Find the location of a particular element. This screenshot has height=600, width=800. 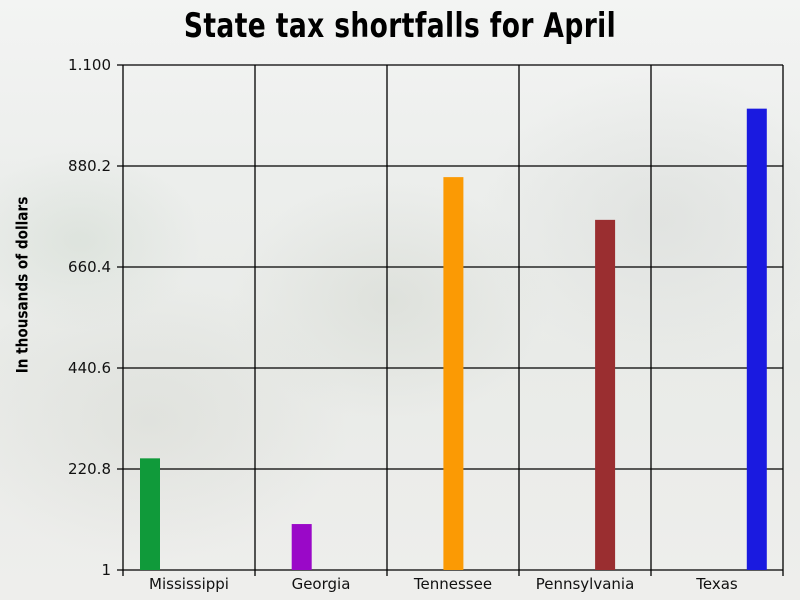

y-tick-label: 220.8 is located at coordinates (89, 469).